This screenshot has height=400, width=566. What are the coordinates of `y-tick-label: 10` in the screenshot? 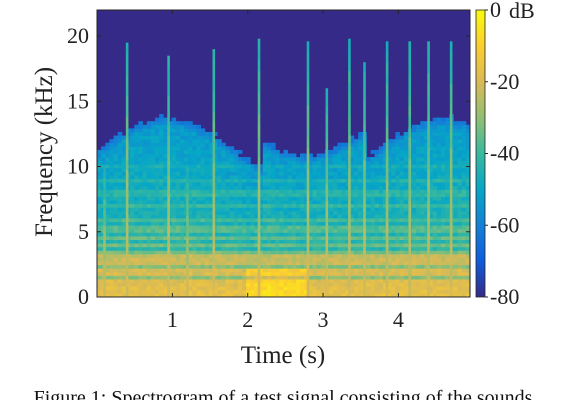 It's located at (78, 166).